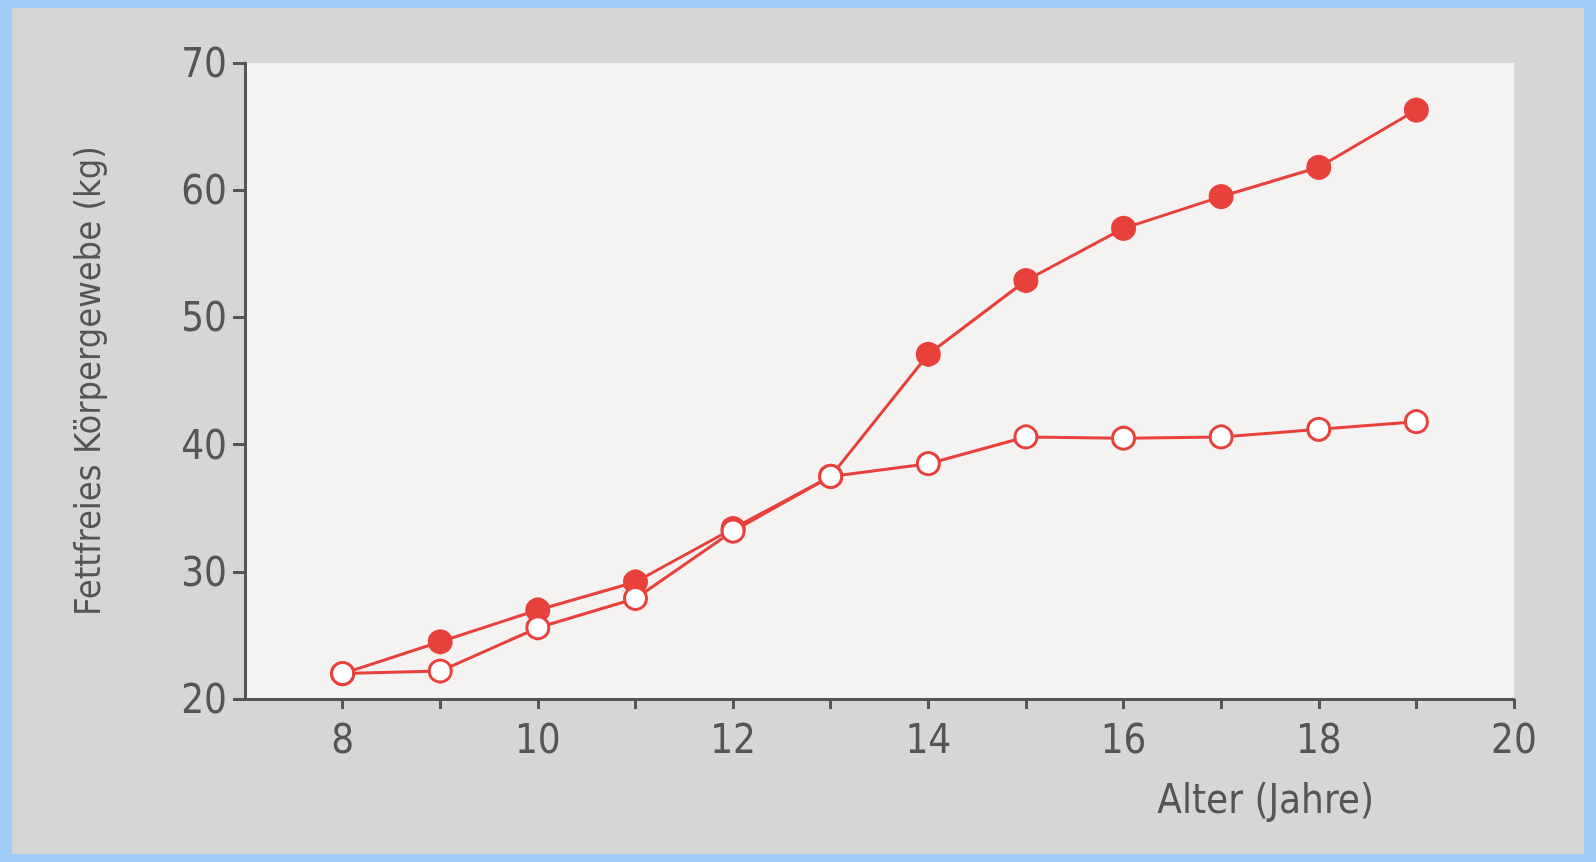 This screenshot has width=1596, height=862. Describe the element at coordinates (204, 571) in the screenshot. I see `y-tick-label: 30` at that location.